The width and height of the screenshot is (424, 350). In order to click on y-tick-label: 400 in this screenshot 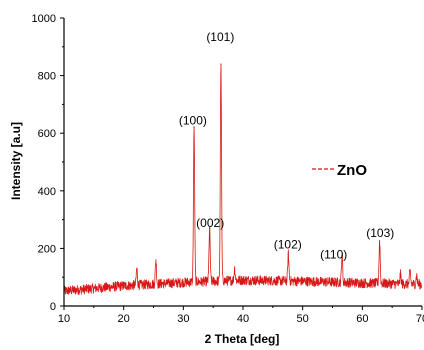, I will do `click(47, 192)`.